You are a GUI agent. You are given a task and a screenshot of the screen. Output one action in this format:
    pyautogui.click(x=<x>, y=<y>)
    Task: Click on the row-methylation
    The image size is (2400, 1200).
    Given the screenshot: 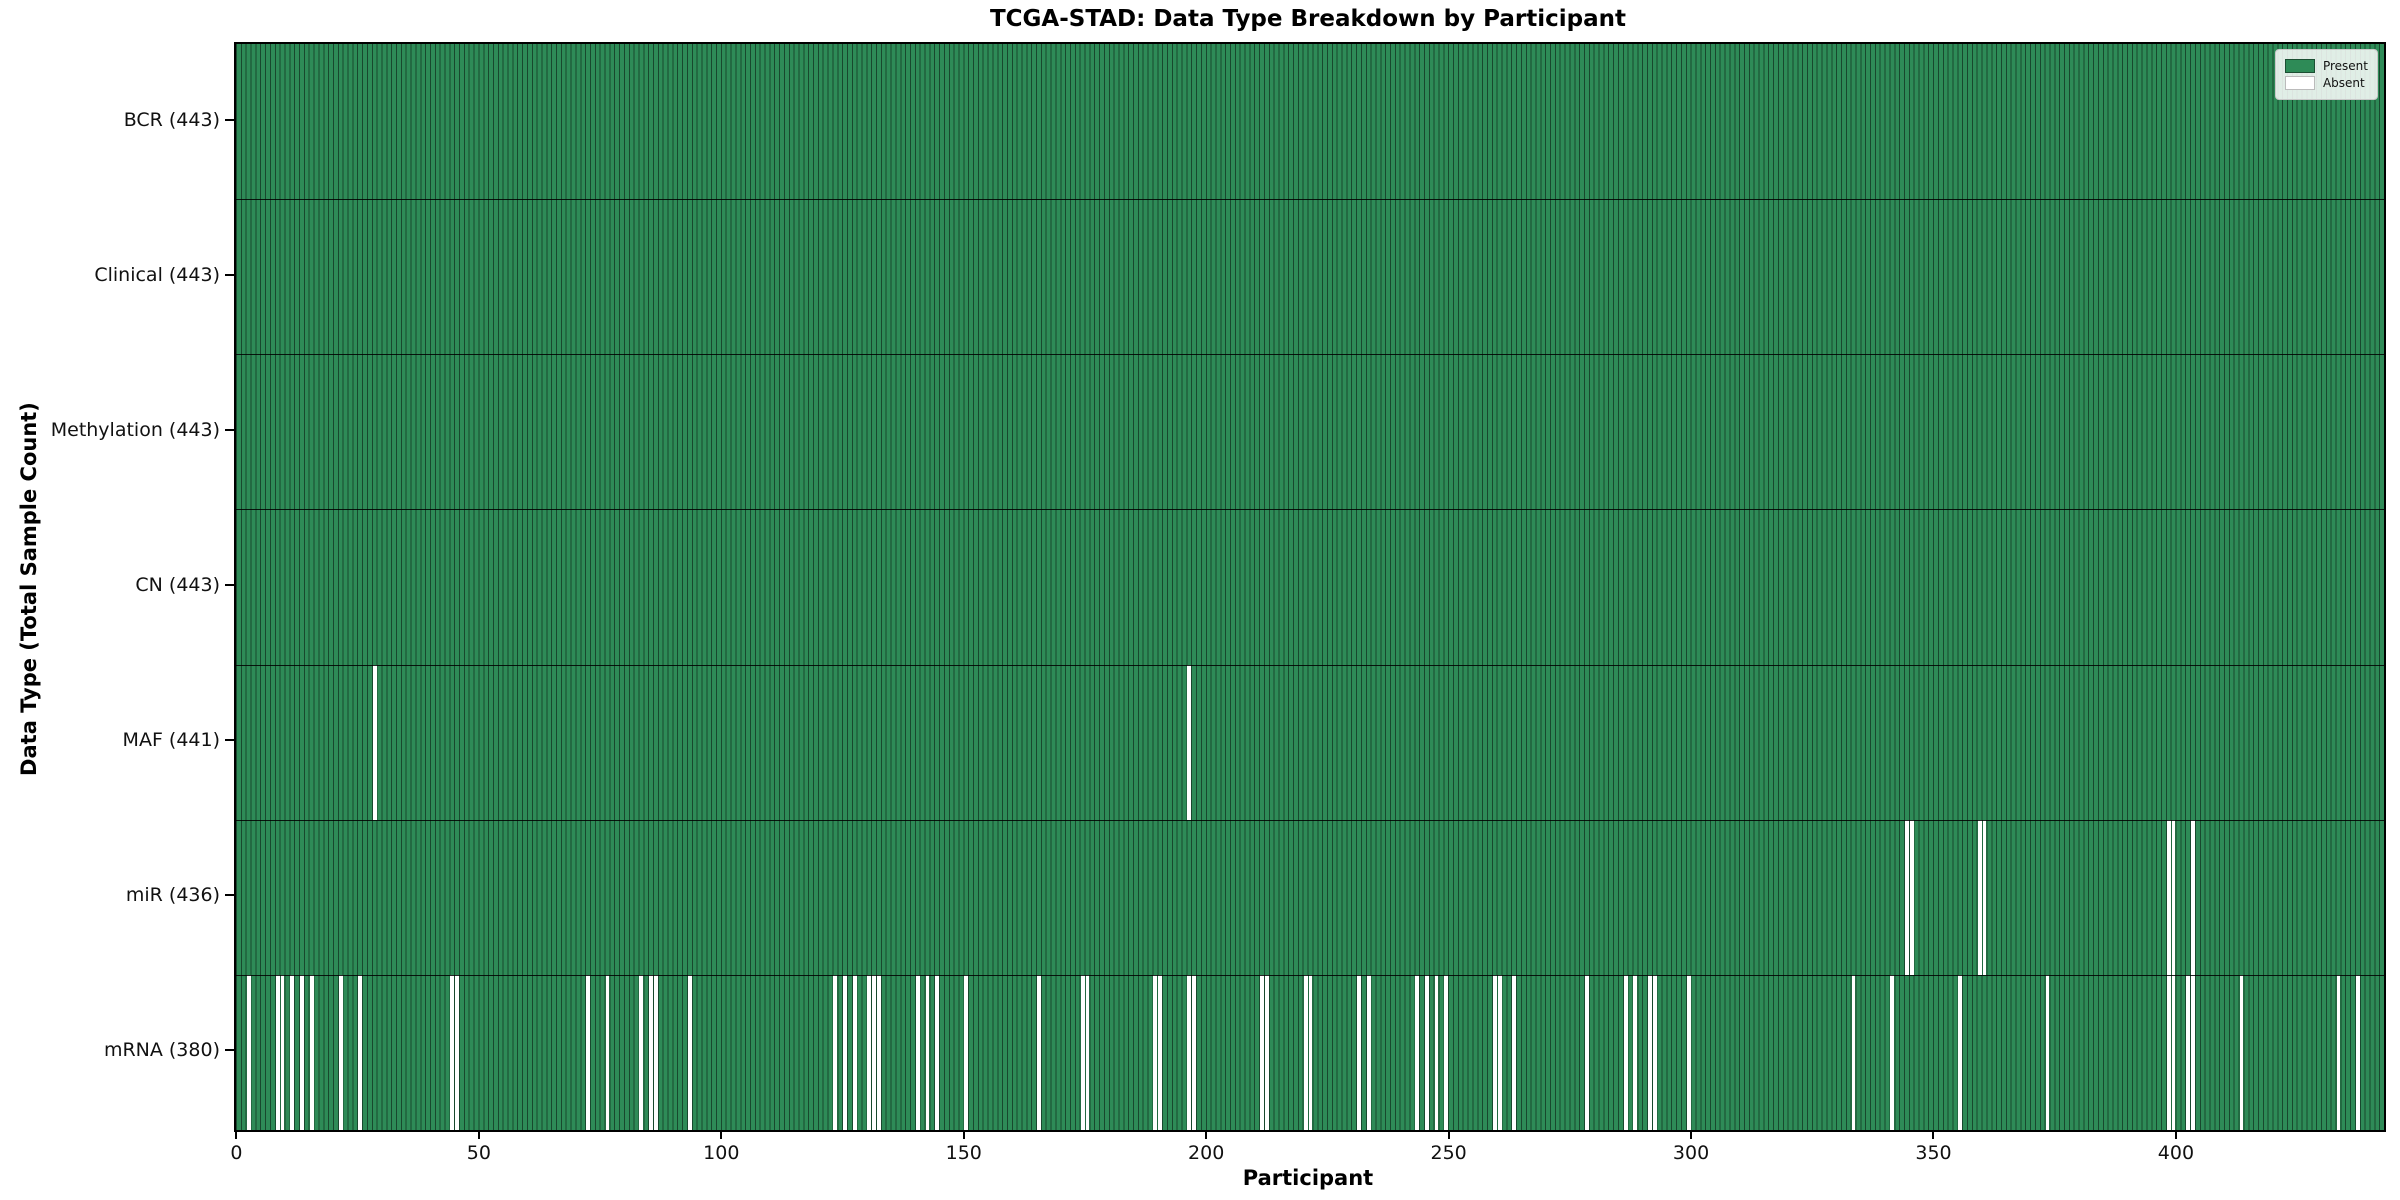 What is the action you would take?
    pyautogui.click(x=1310, y=432)
    